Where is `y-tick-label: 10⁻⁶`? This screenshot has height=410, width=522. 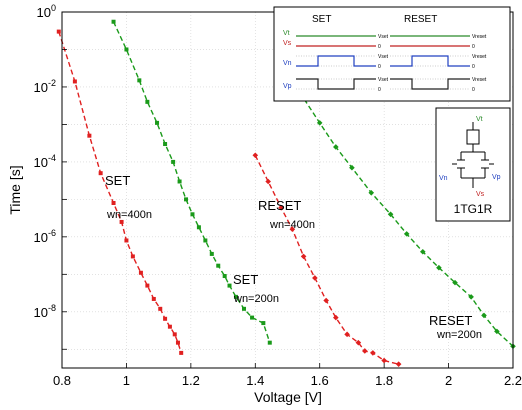 y-tick-label: 10⁻⁶ is located at coordinates (45, 236).